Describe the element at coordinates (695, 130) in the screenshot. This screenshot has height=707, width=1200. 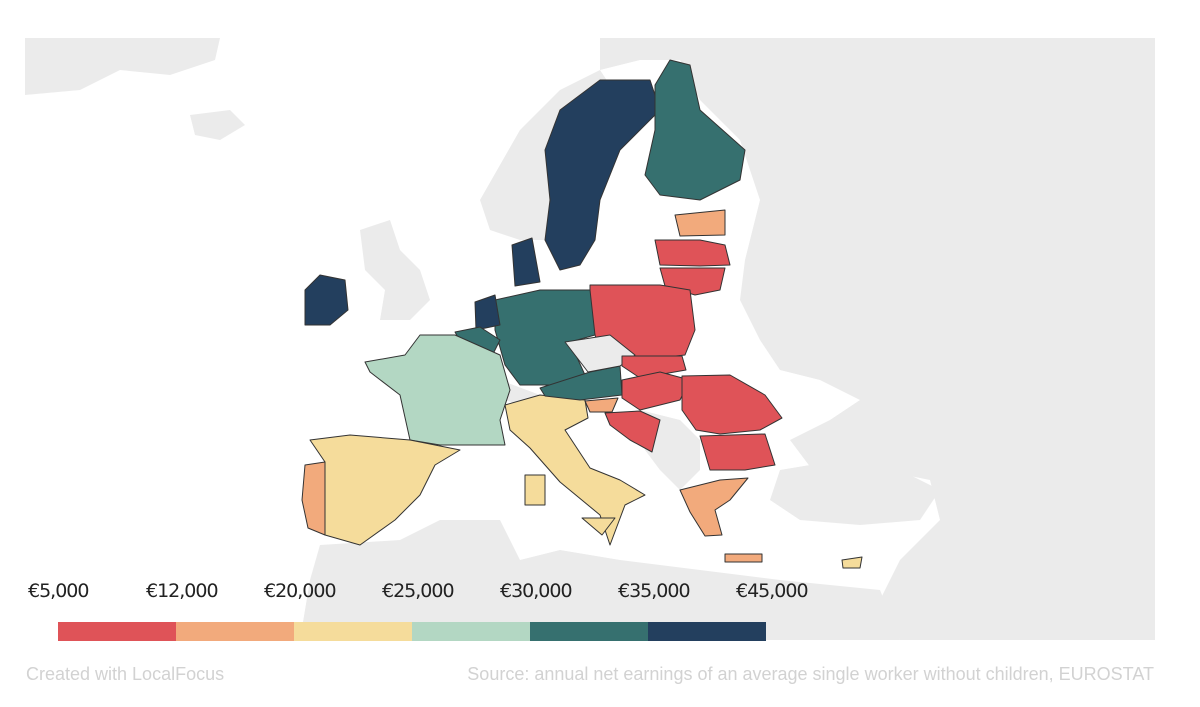
I see `region-finland` at that location.